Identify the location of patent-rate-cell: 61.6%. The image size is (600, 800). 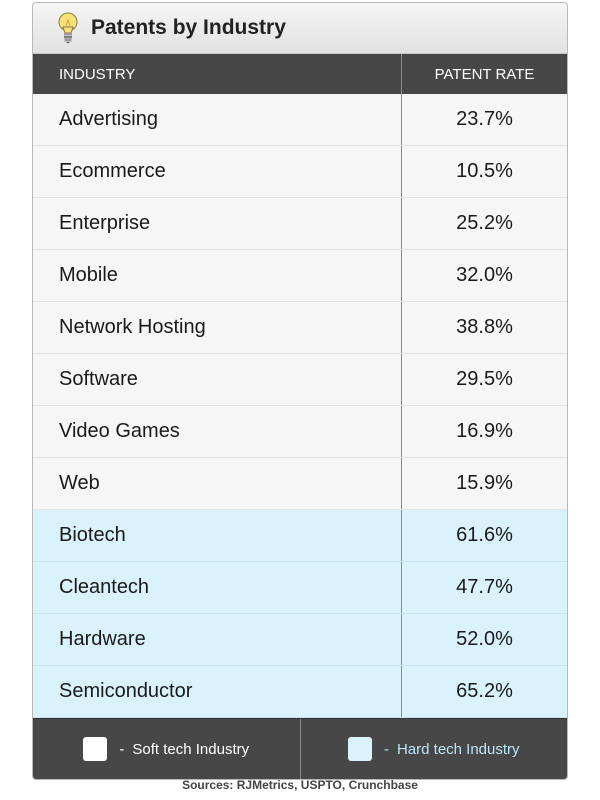
(484, 535).